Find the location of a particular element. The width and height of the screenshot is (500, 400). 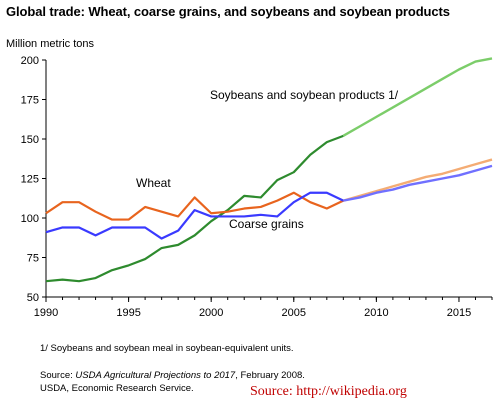

coarse-grains-historical-line is located at coordinates (194, 215).